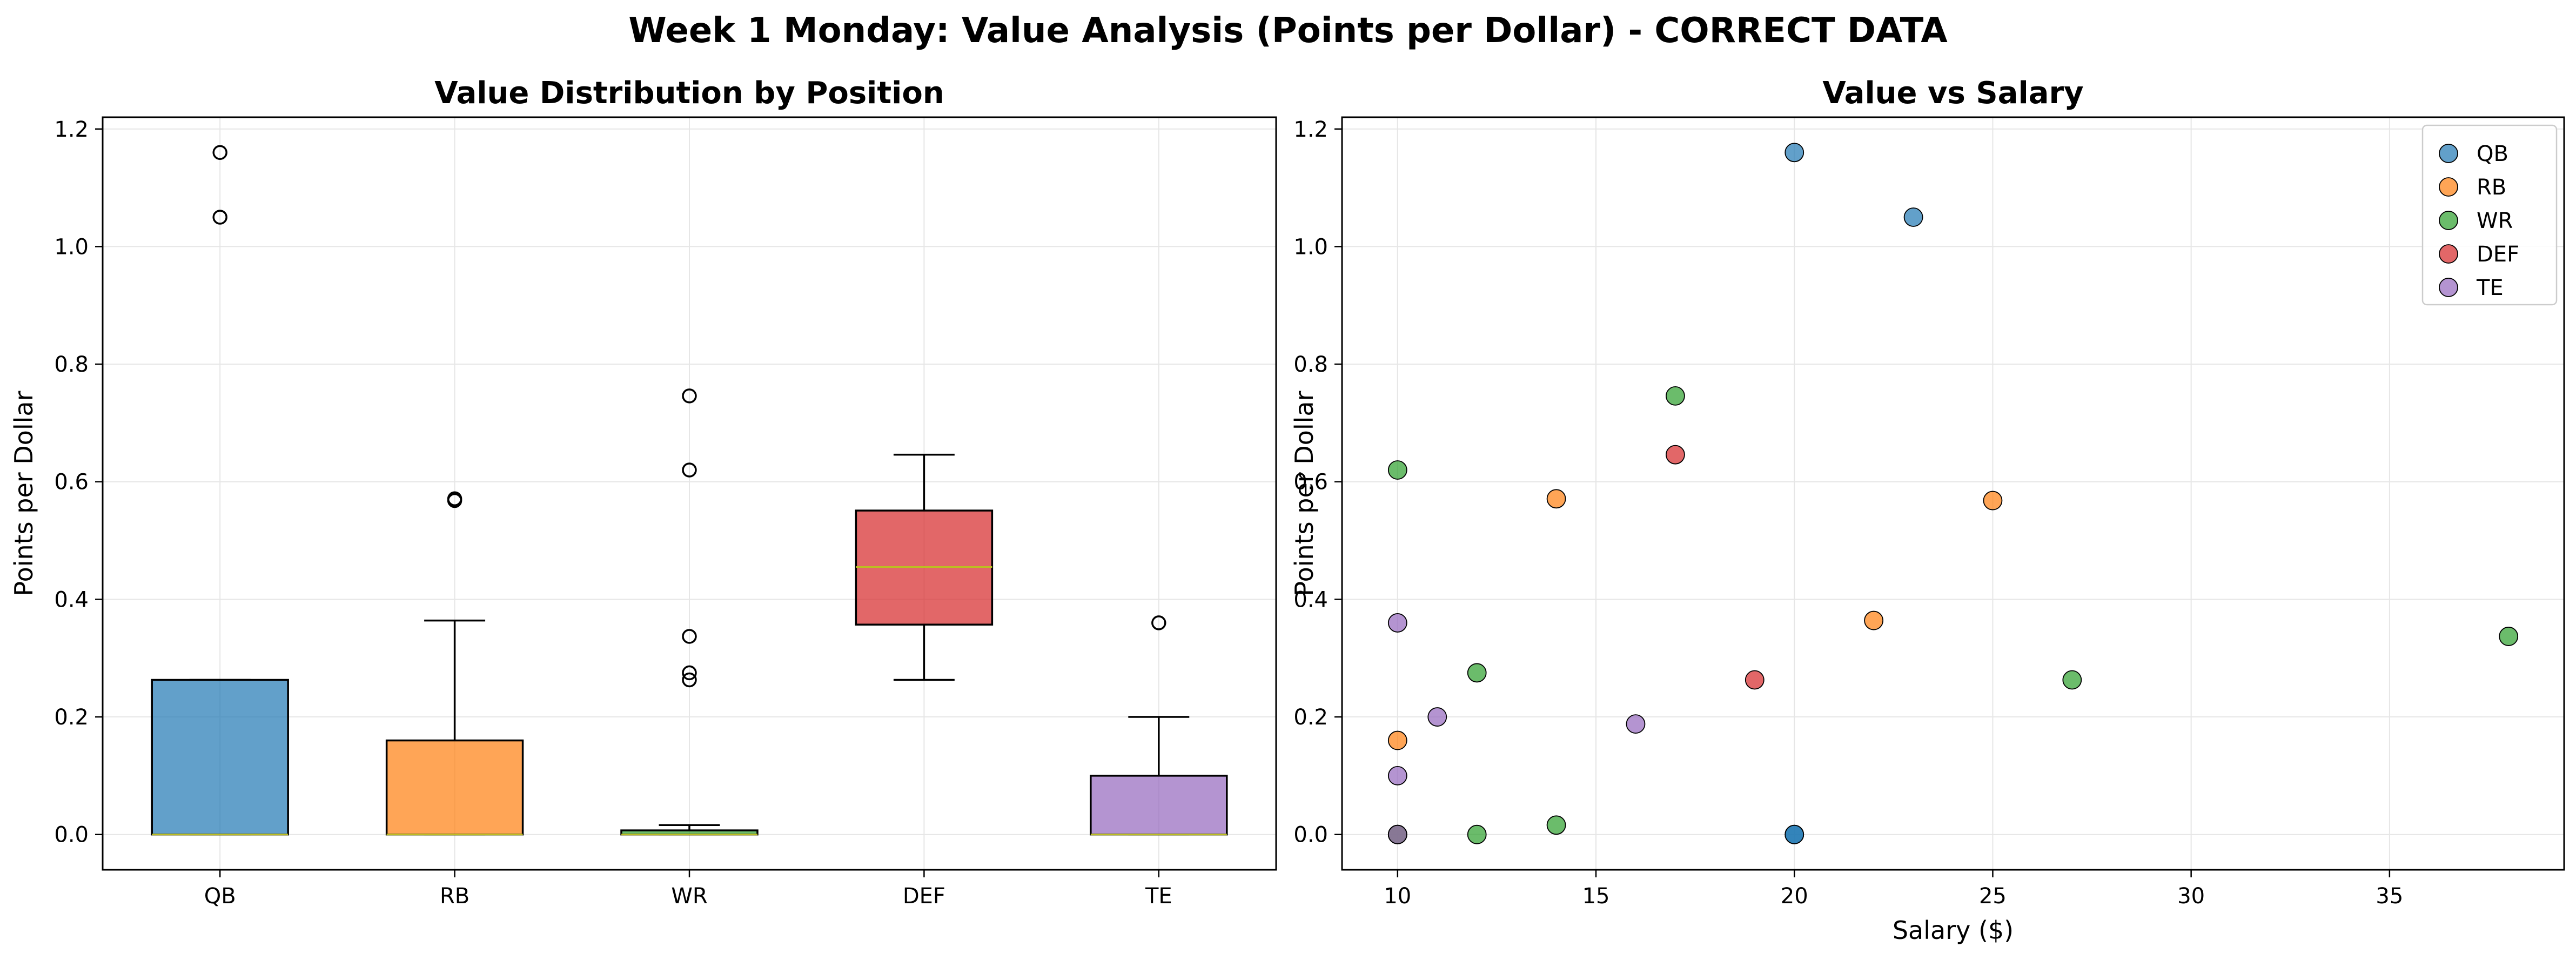 The height and width of the screenshot is (960, 2576). I want to click on box-qb, so click(220, 490).